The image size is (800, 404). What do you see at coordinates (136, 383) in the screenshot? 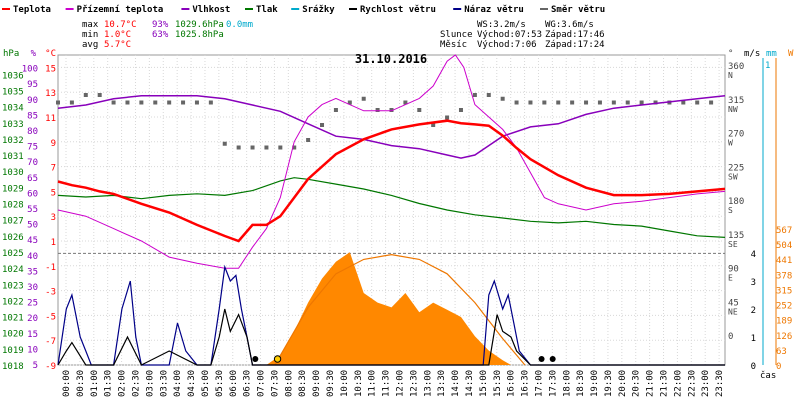
I see `x-tick-label: 02:30` at bounding box center [136, 383].